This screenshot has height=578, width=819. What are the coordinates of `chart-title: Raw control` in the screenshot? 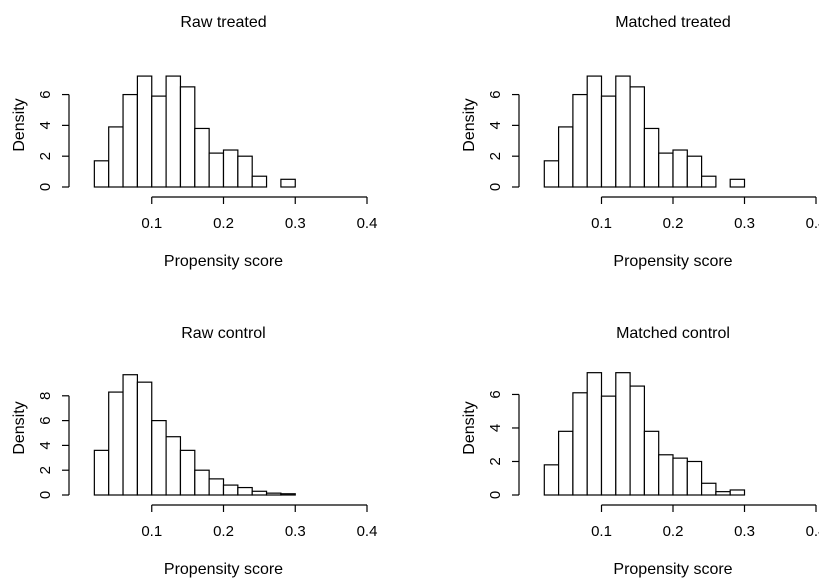 It's located at (223, 333).